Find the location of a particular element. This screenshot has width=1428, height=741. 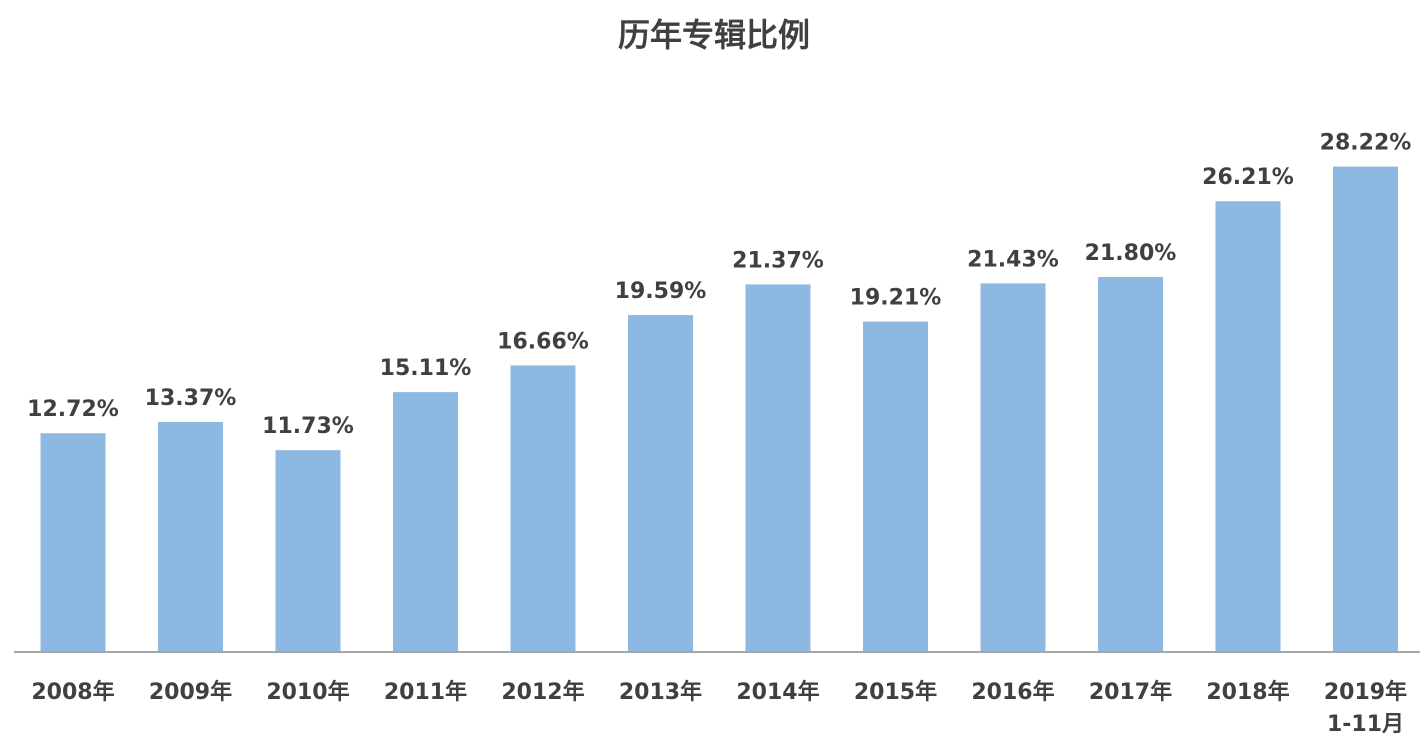

x-tick-label-2-line-0: 2010年 is located at coordinates (307, 692).